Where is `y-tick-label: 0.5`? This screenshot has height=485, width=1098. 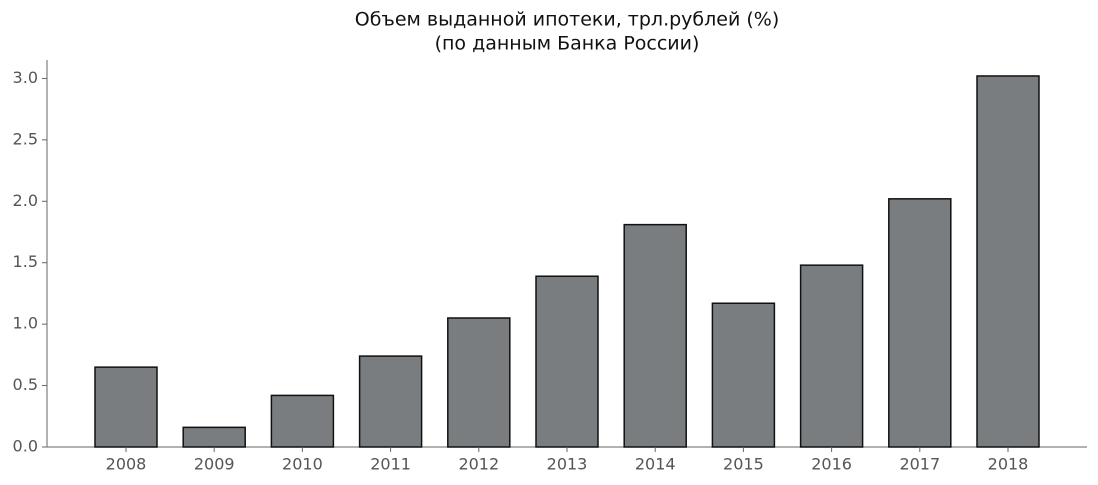
y-tick-label: 0.5 is located at coordinates (25, 384).